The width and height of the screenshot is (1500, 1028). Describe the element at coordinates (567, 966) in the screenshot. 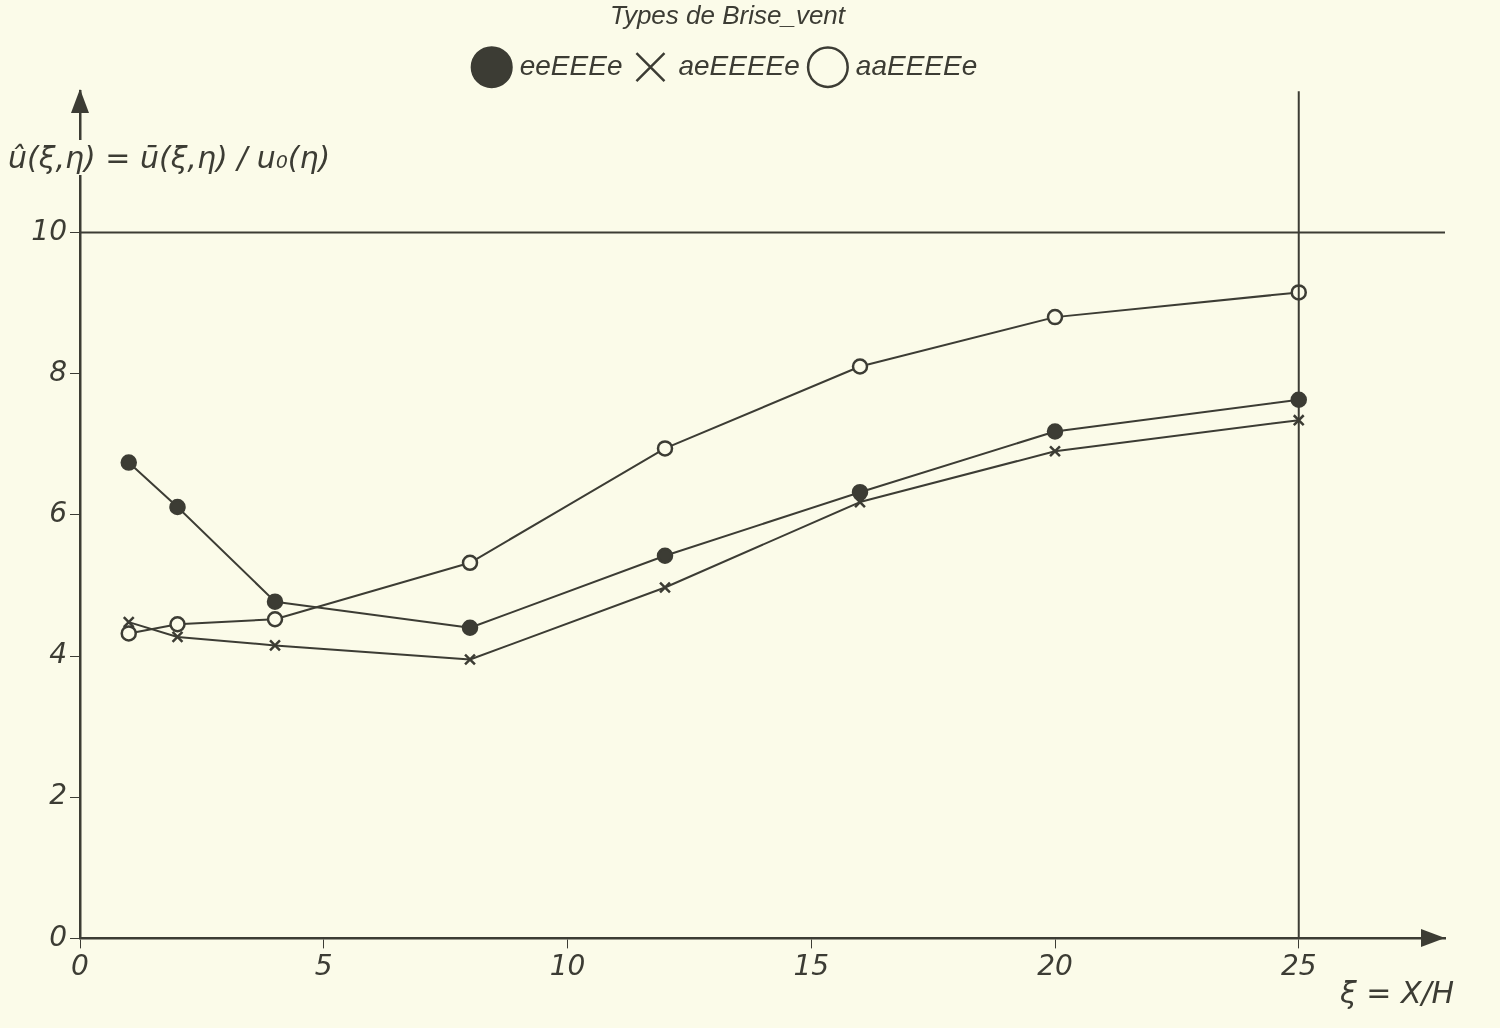

I see `x-tick-label: 10` at that location.